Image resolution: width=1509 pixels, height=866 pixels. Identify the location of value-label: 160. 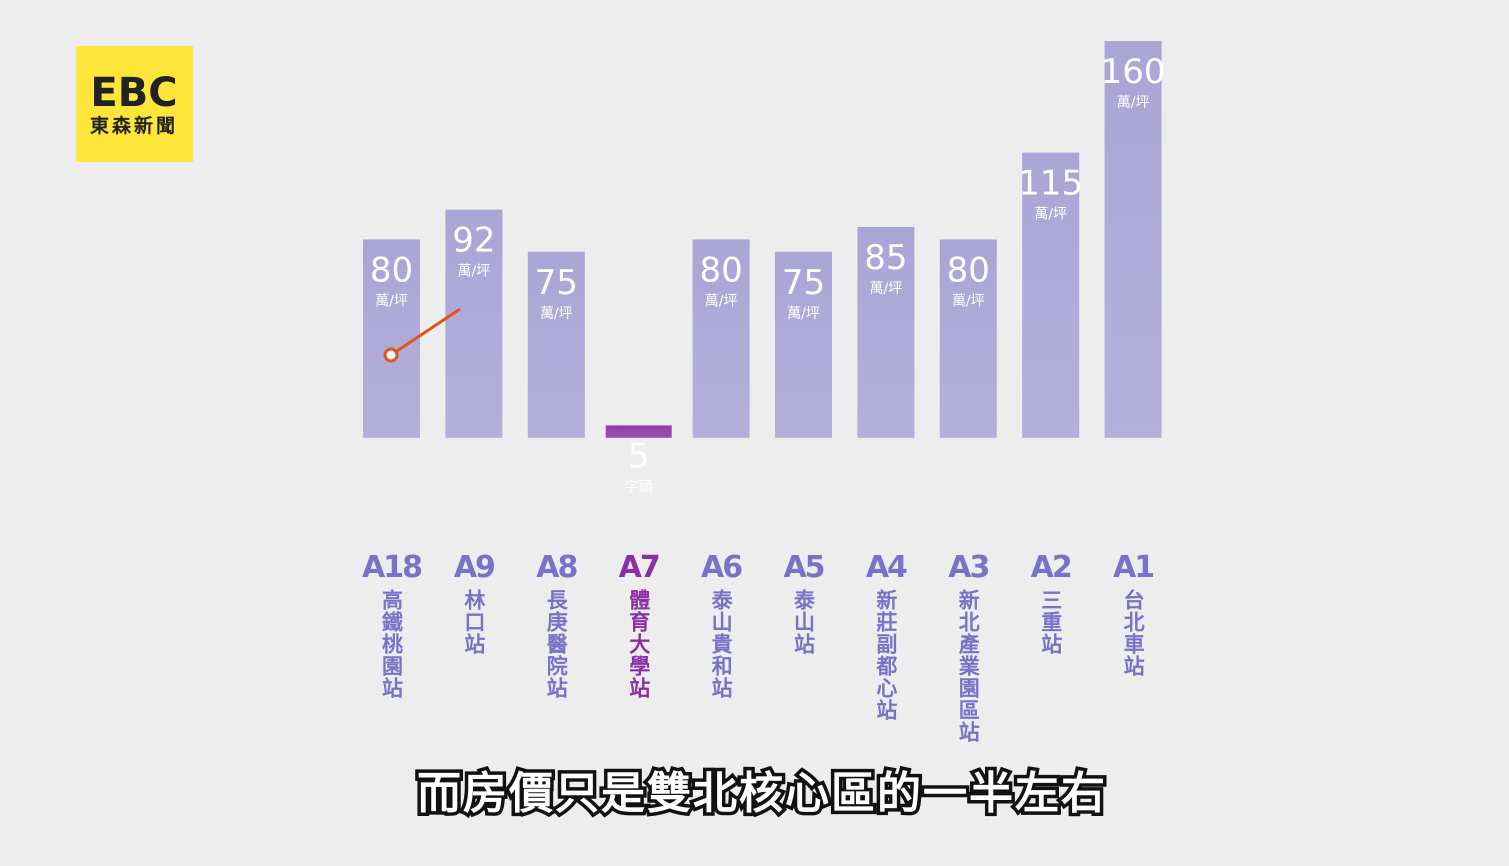
(1133, 72).